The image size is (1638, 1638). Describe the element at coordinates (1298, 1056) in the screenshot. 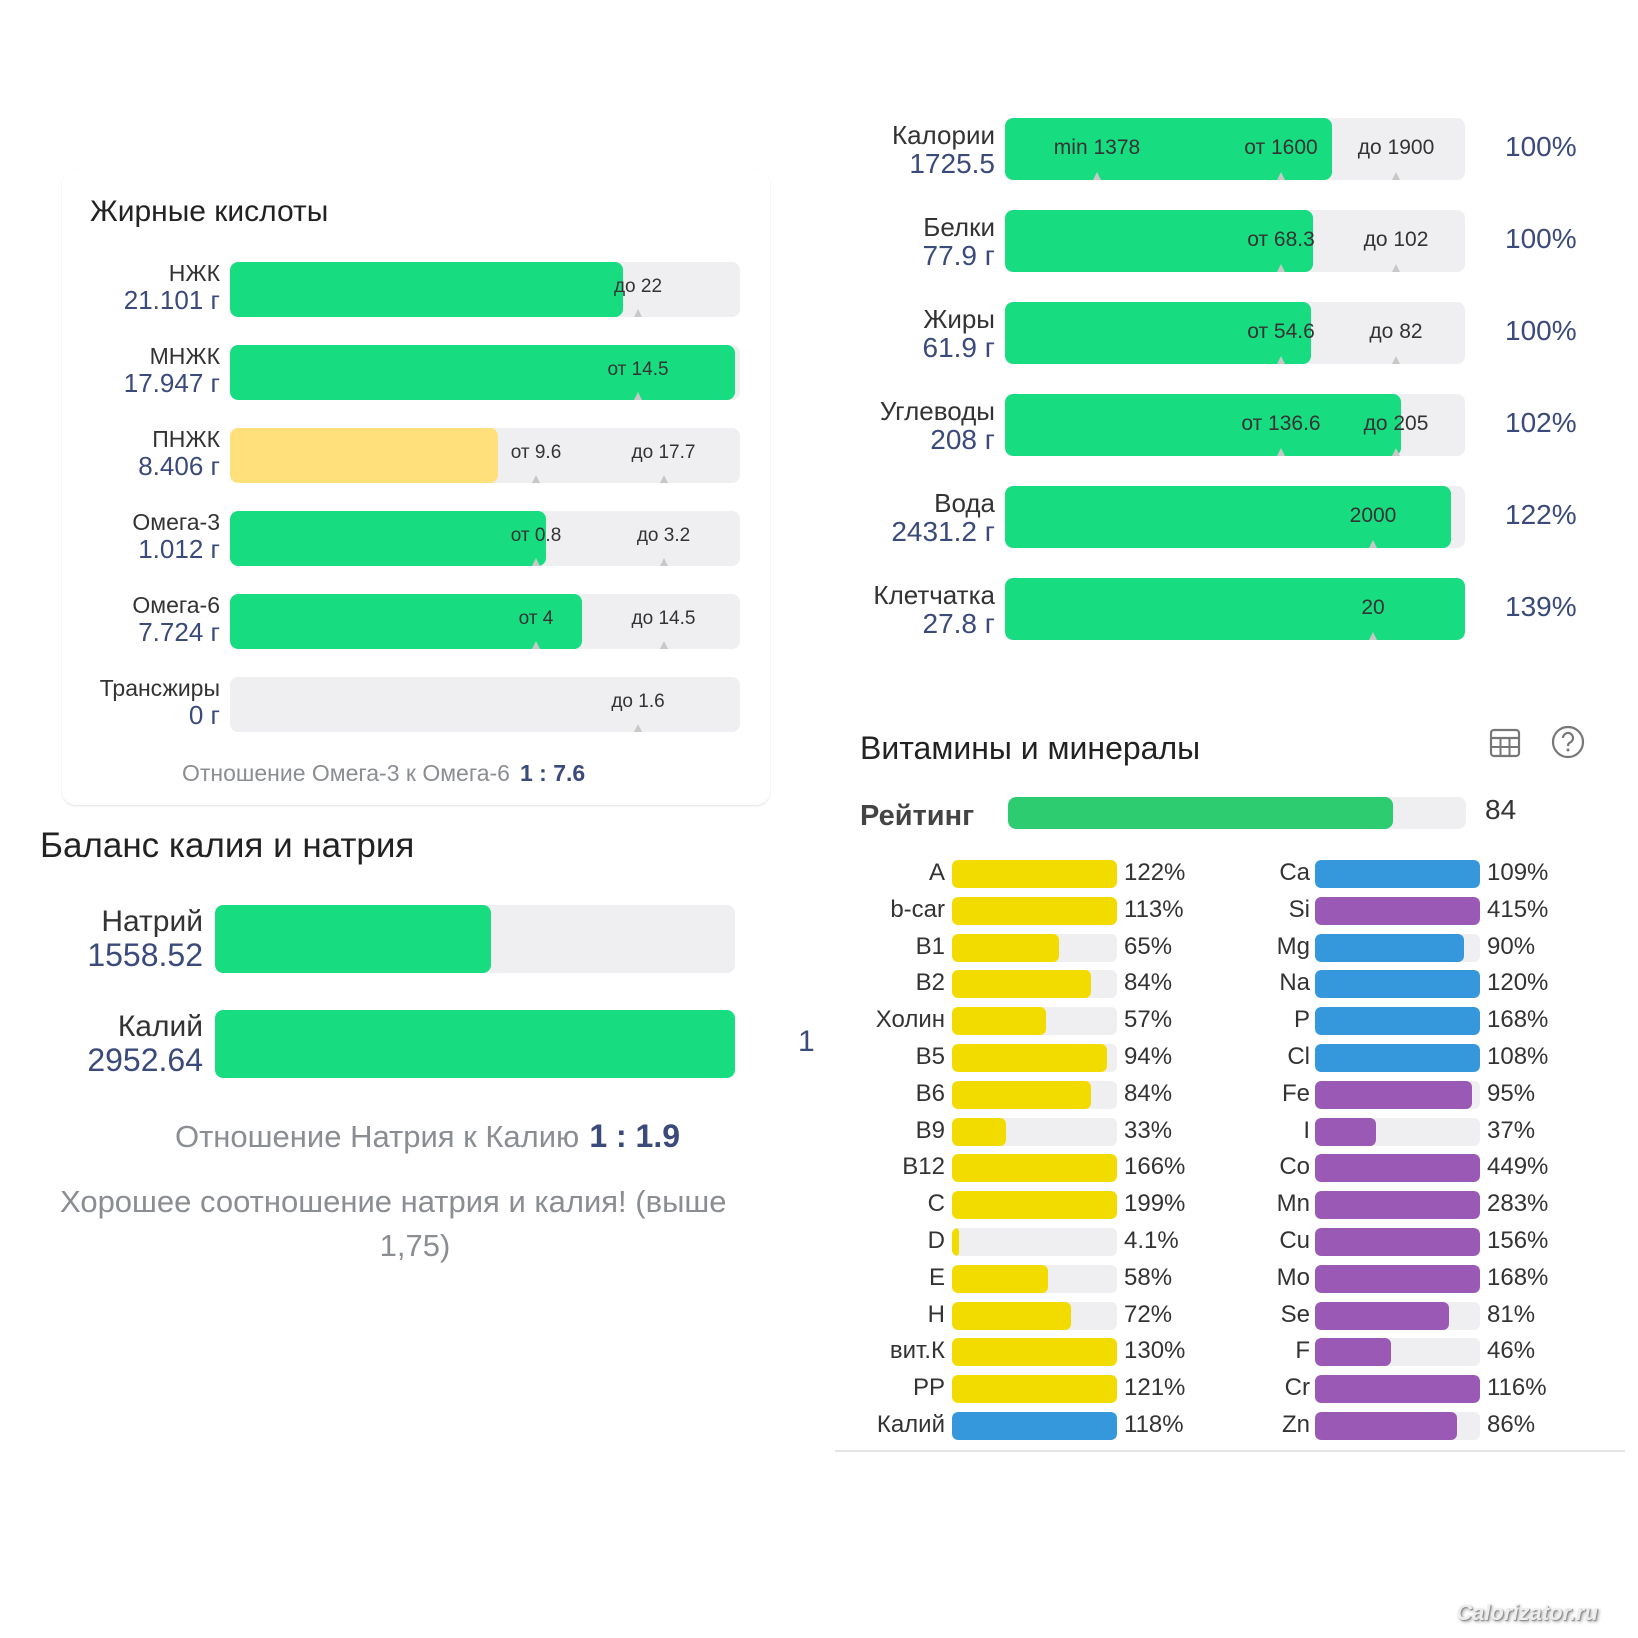

I see `minerals-name: Cl` at that location.